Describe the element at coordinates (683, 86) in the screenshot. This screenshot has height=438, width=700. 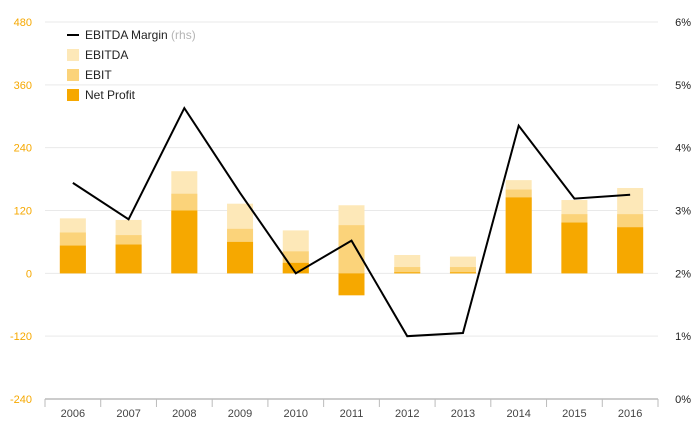
I see `y-right-tick-label: 5%` at that location.